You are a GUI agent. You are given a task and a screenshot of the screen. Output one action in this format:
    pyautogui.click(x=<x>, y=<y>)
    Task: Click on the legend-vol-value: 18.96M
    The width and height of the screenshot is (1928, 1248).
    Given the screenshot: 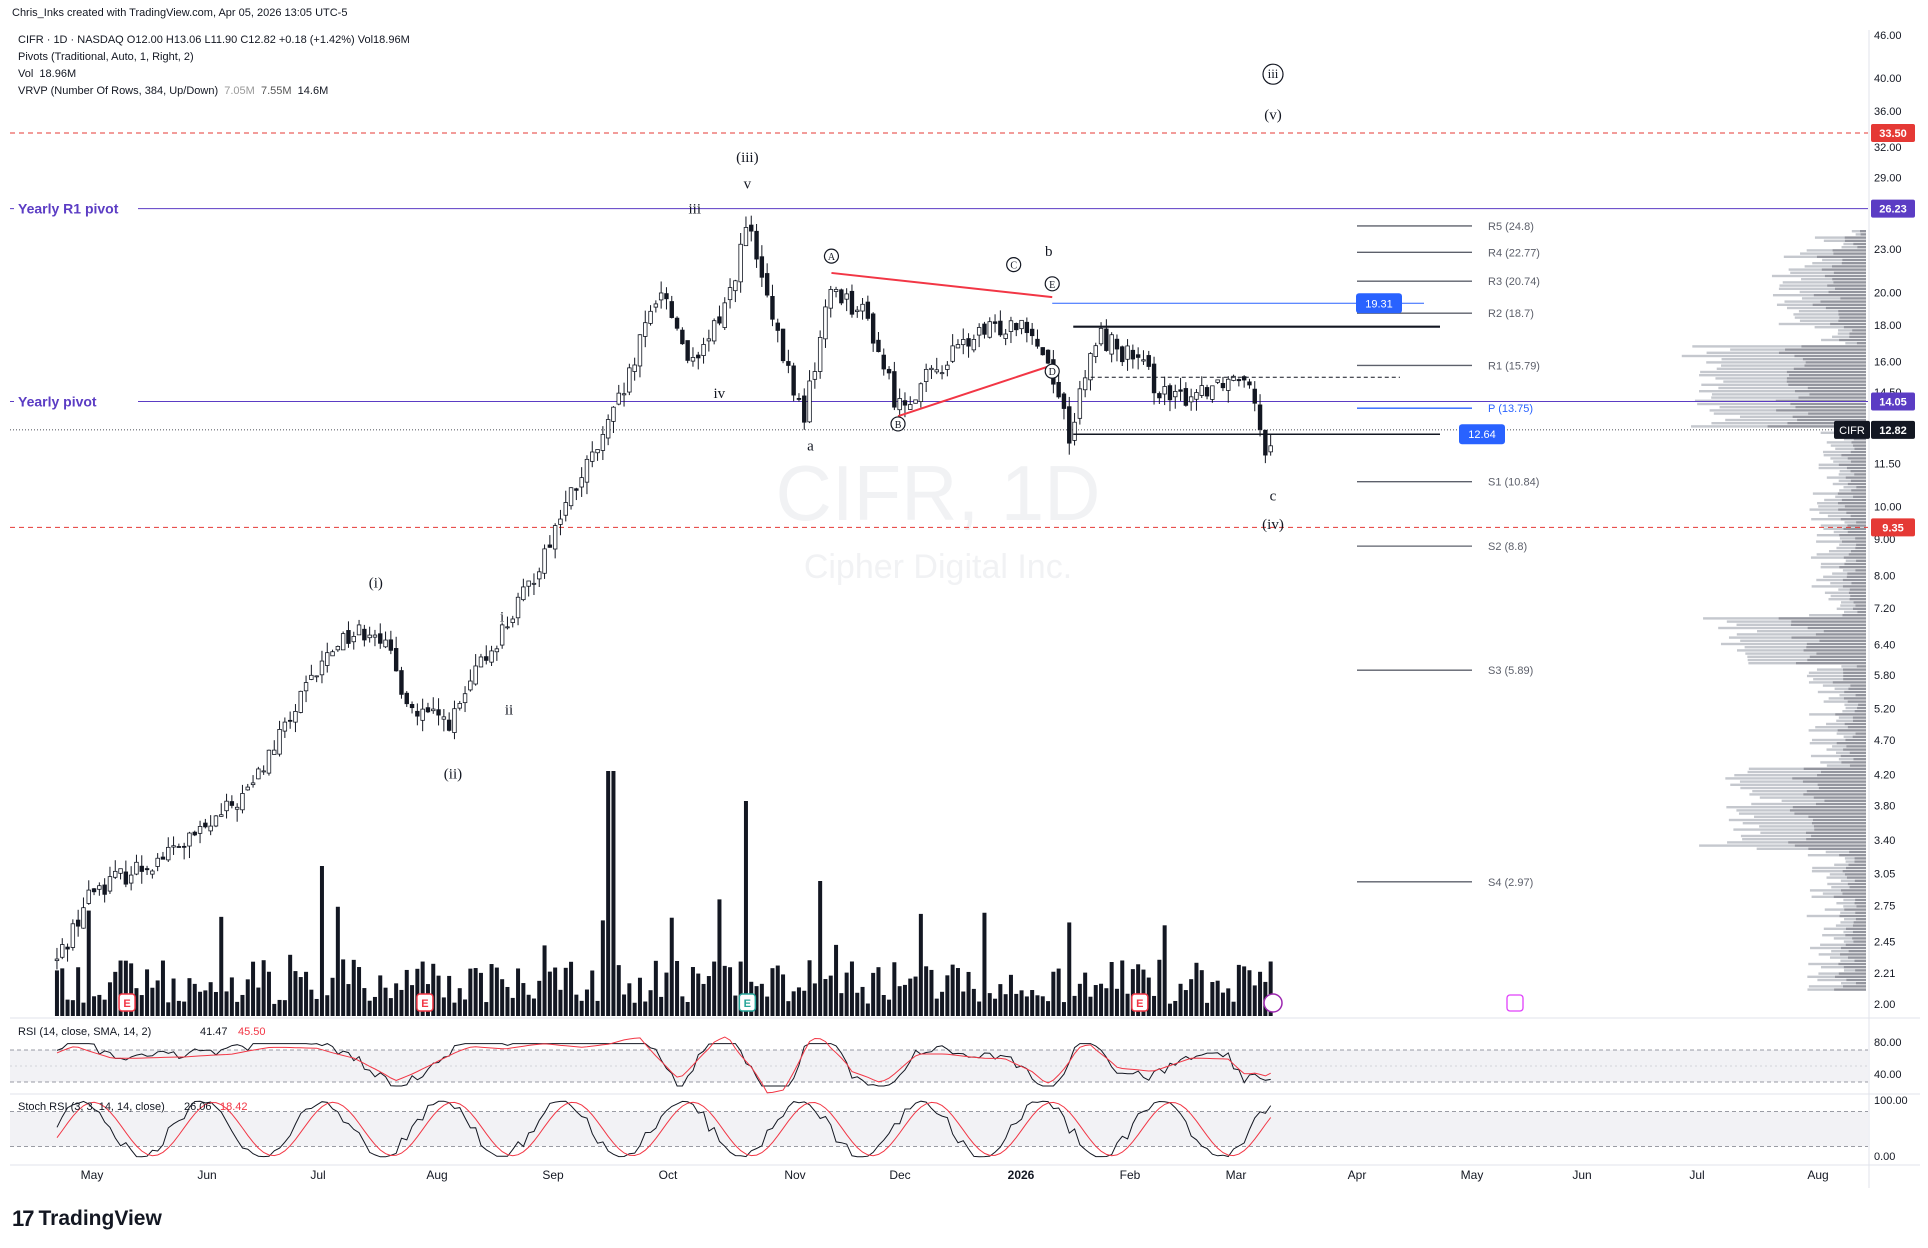 What is the action you would take?
    pyautogui.click(x=58, y=74)
    